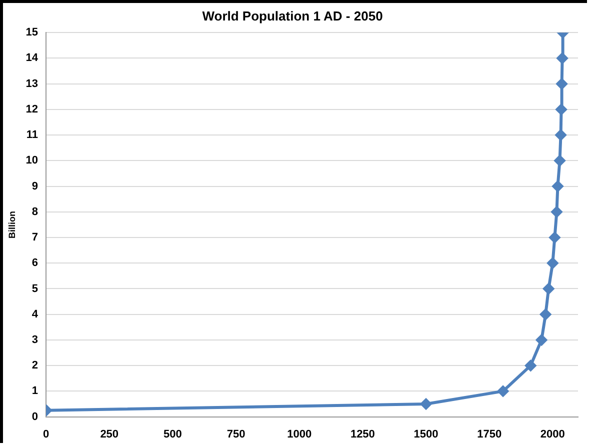  Describe the element at coordinates (552, 434) in the screenshot. I see `x-tick-label: 2000` at that location.